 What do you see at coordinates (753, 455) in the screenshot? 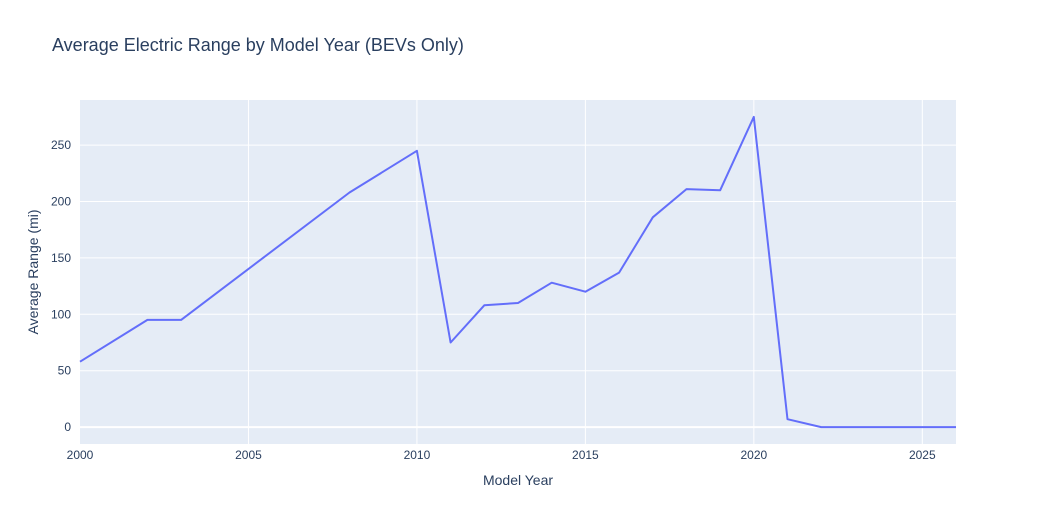
I see `x-tick-label: 2020` at bounding box center [753, 455].